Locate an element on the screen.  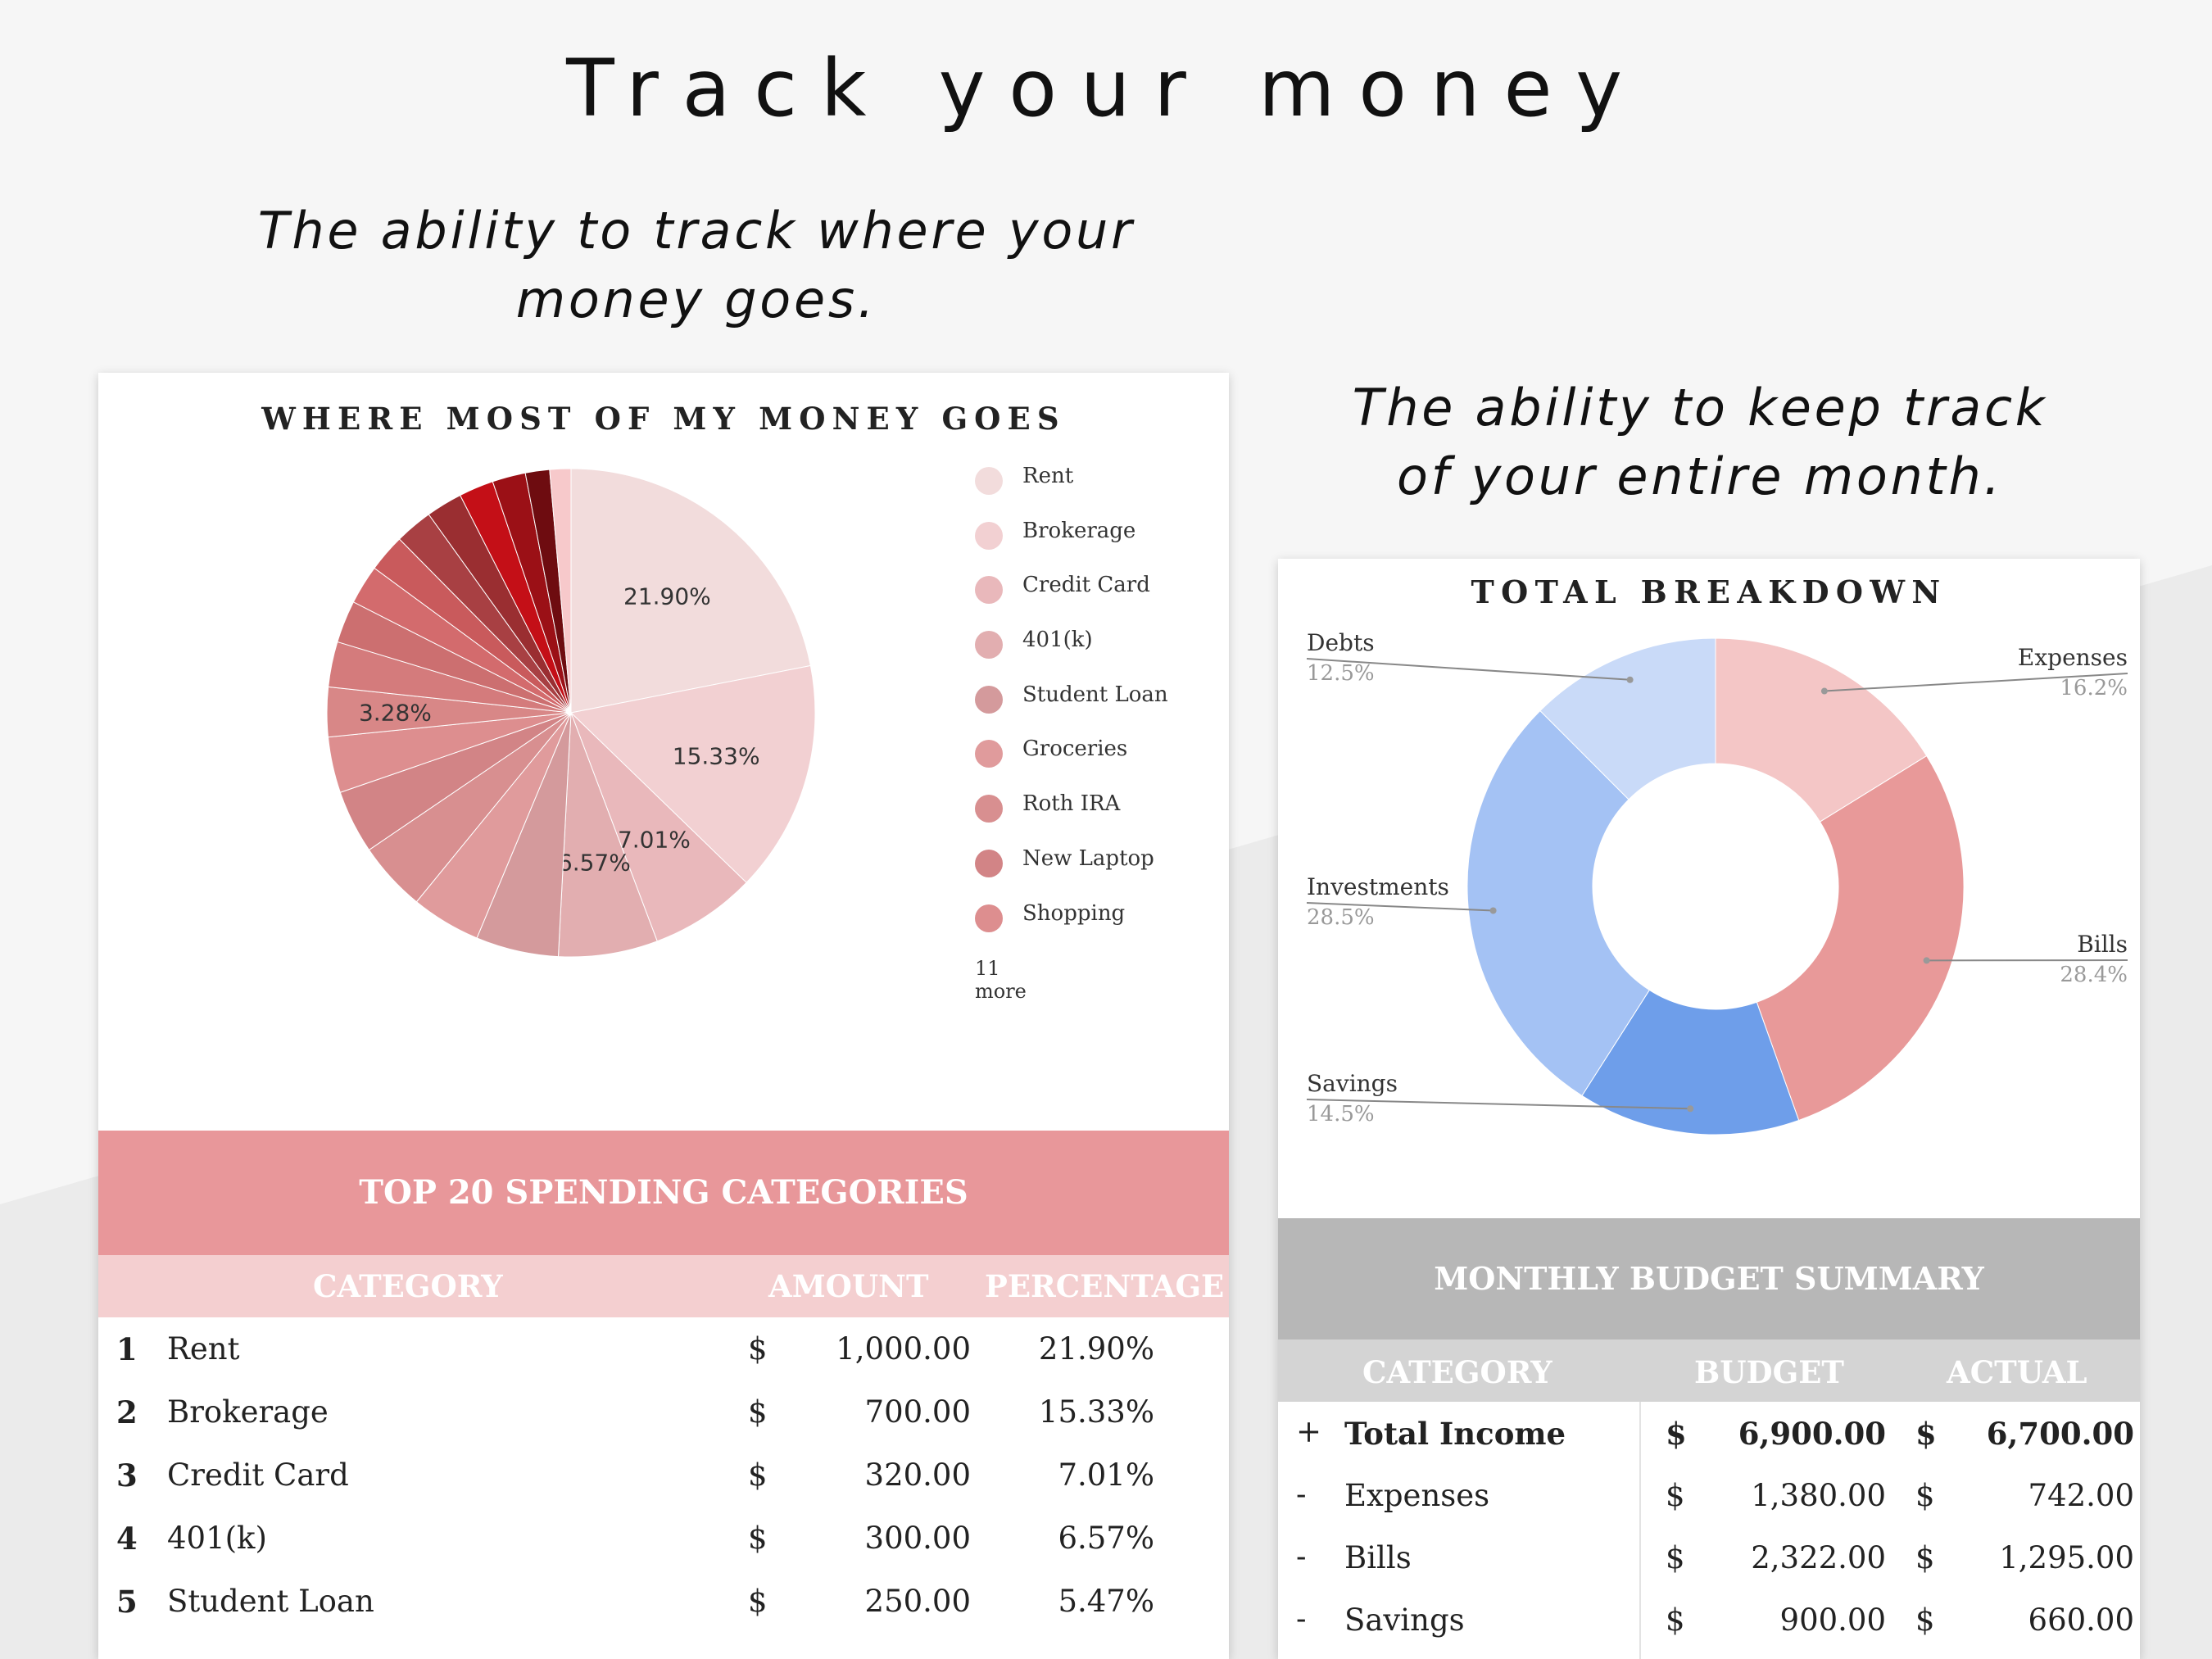
row-amount: 300.00 is located at coordinates (917, 1538).